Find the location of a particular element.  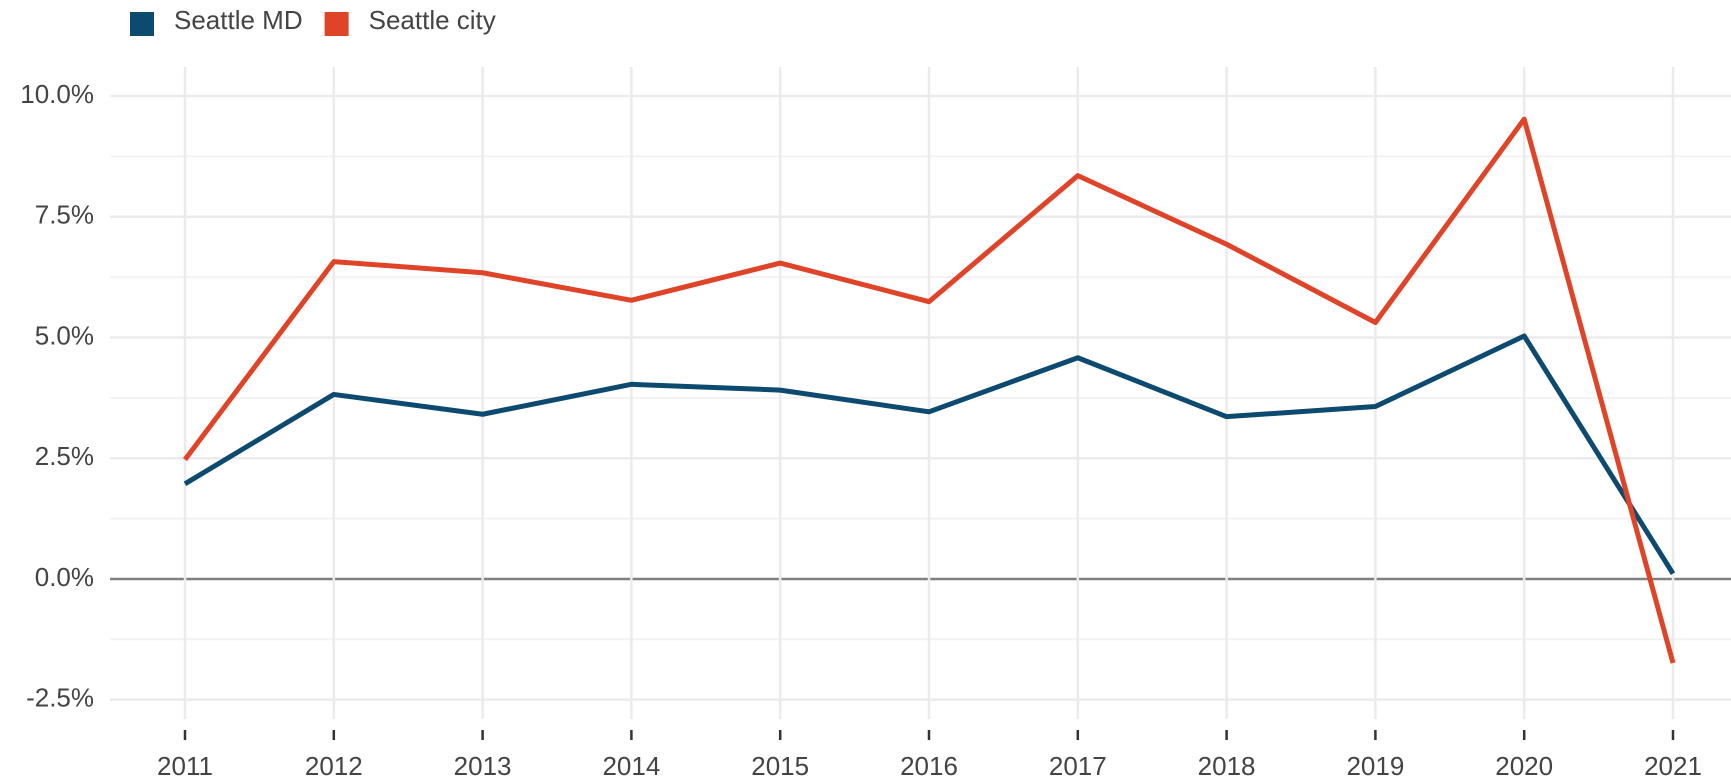

y-tick-label: 10.0% is located at coordinates (57, 94).